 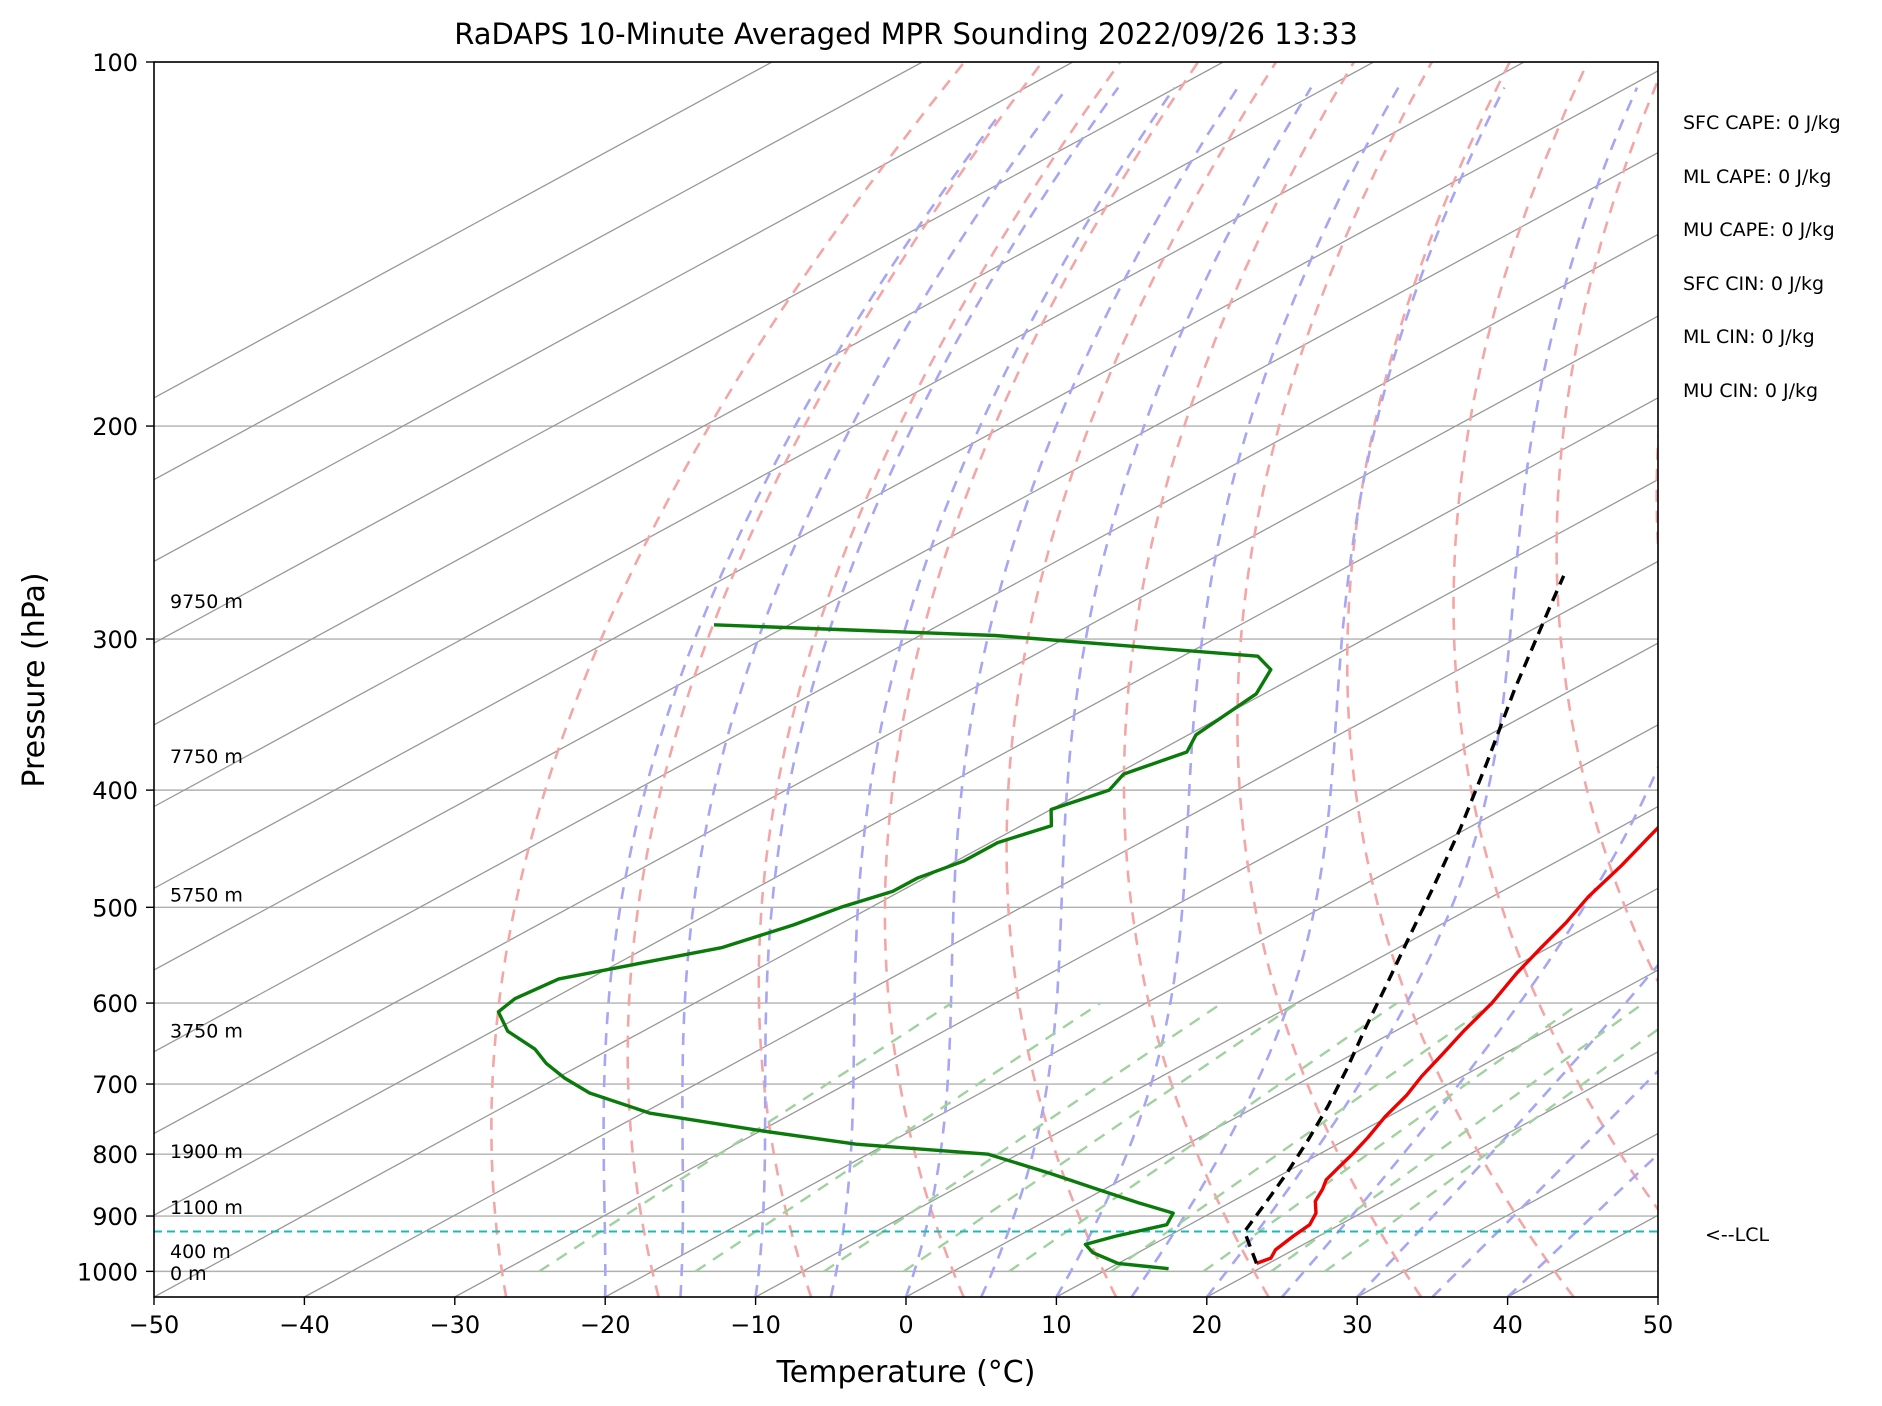 I want to click on y-tick-label: 1000, so click(x=107, y=1272).